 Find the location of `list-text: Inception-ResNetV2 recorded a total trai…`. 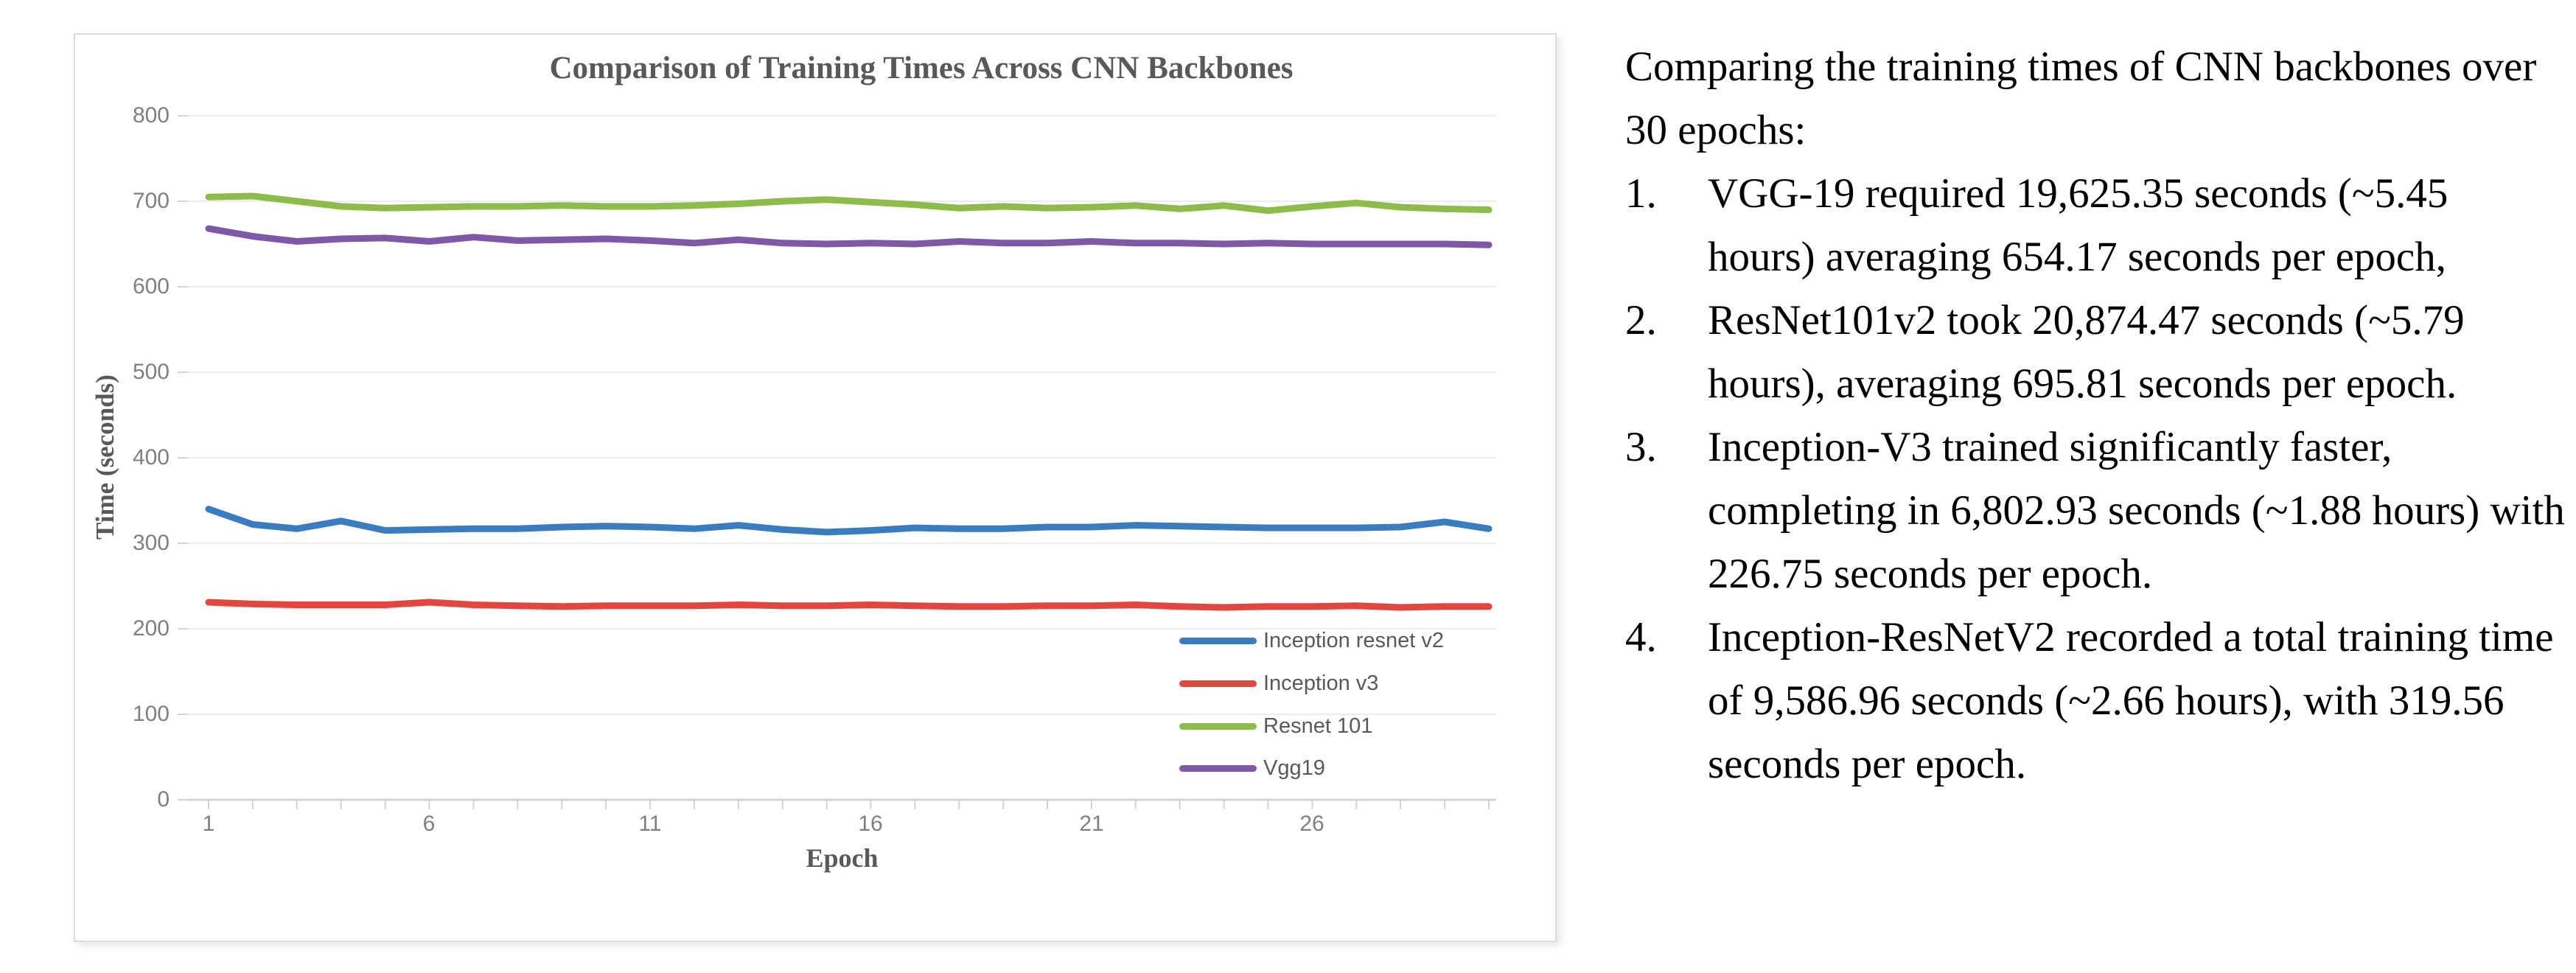

list-text: Inception-ResNetV2 recorded a total trai… is located at coordinates (2131, 700).